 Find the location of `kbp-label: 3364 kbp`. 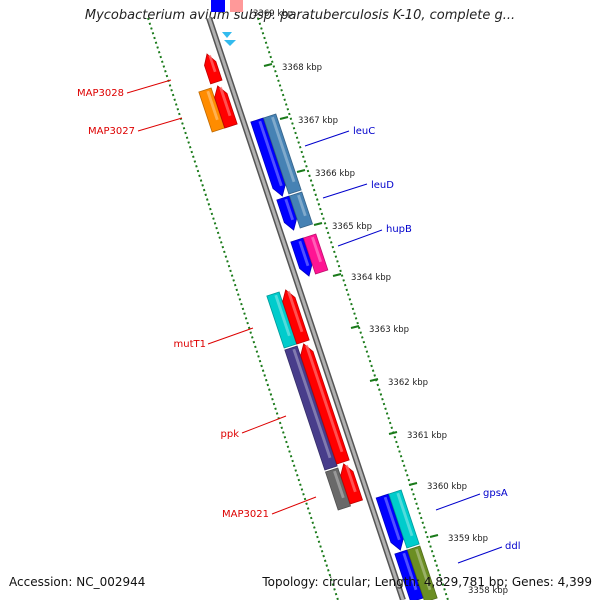

kbp-label: 3364 kbp is located at coordinates (371, 278).